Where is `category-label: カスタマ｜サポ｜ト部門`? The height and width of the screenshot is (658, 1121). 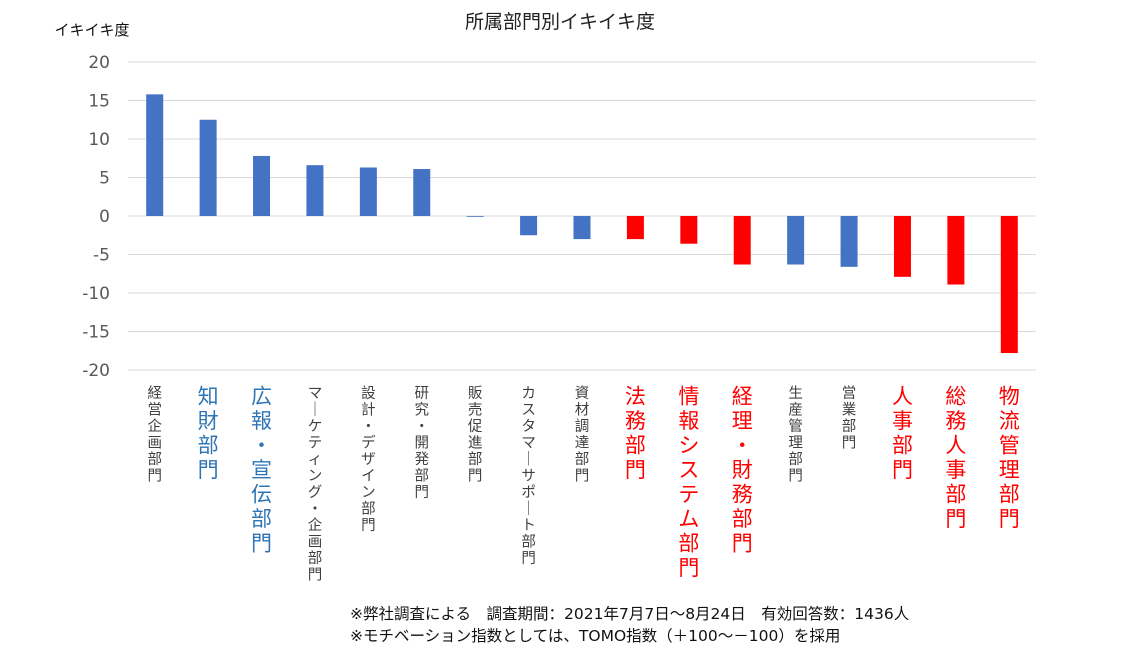
category-label: カスタマ｜サポ｜ト部門 is located at coordinates (528, 476).